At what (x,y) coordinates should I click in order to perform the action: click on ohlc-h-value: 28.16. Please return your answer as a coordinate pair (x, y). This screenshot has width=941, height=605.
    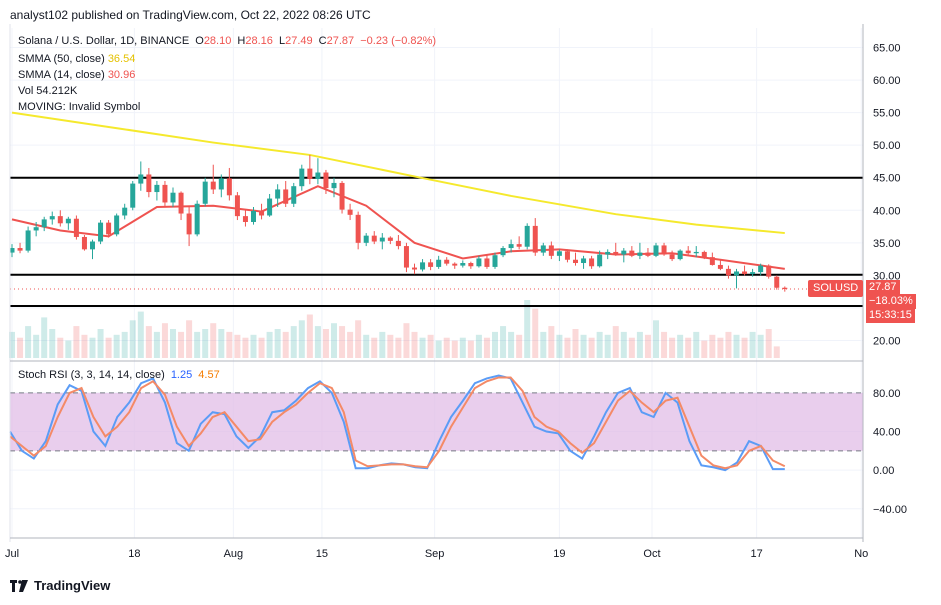
    Looking at the image, I should click on (259, 41).